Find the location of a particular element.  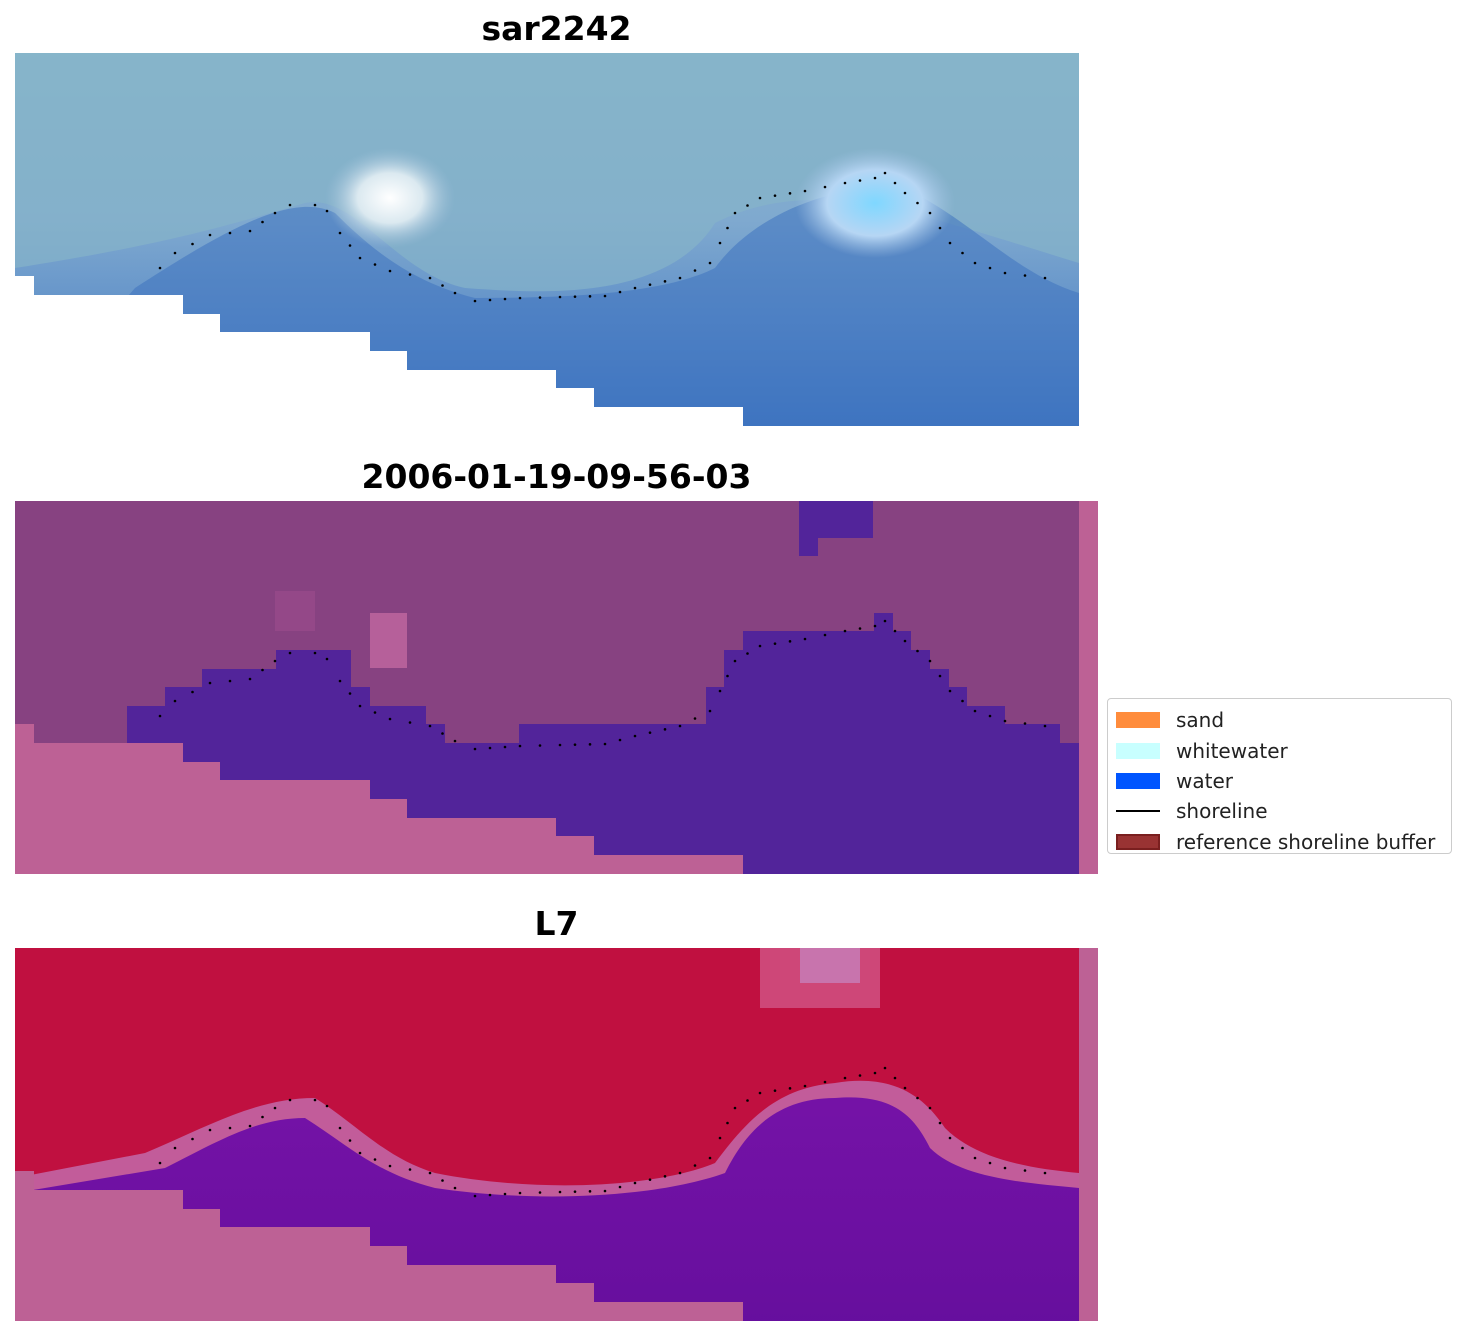

legend-swatch-sand is located at coordinates (1138, 720).